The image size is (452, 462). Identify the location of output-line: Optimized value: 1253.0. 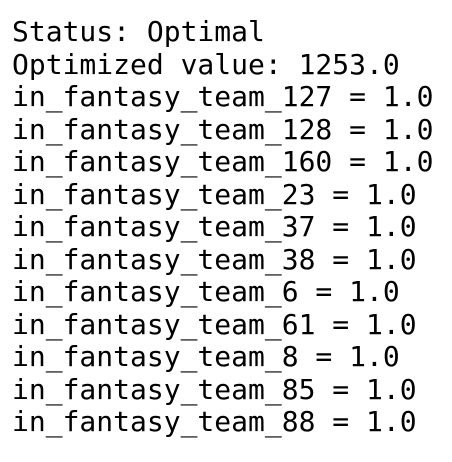
(206, 64).